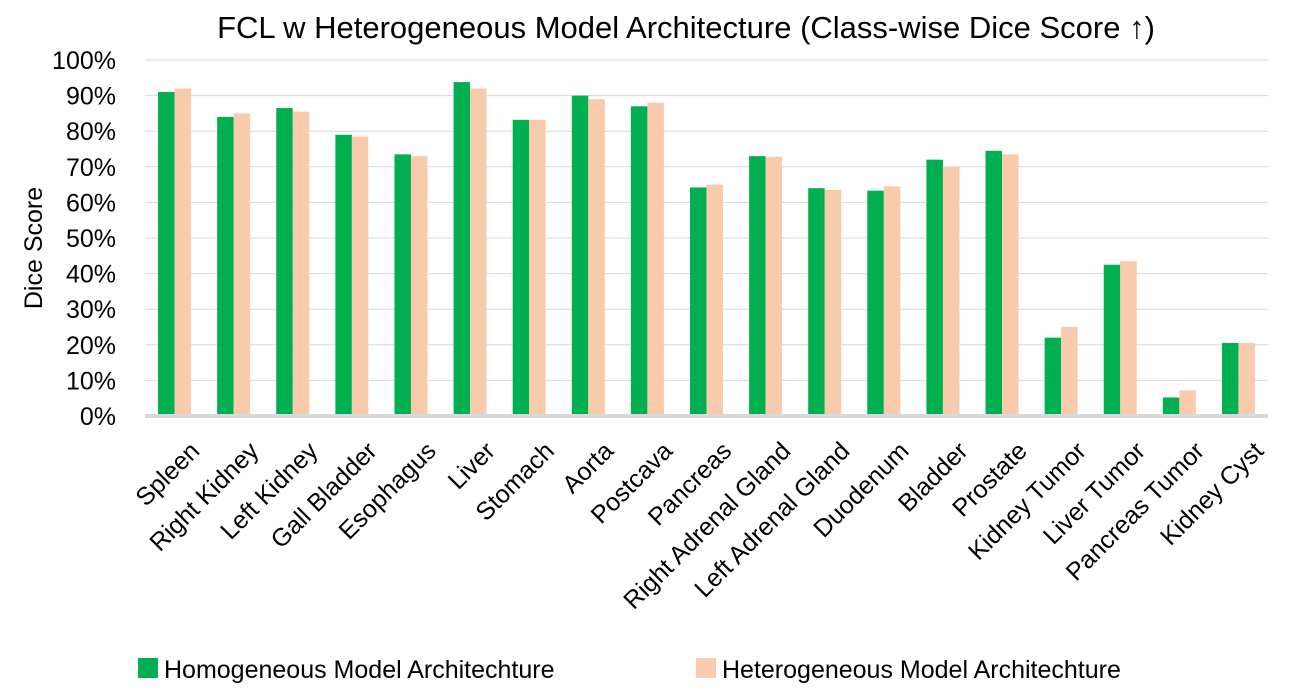 This screenshot has width=1292, height=700. Describe the element at coordinates (921, 670) in the screenshot. I see `legend-label-heterogeneous: Heterogeneous Model Architechture` at that location.